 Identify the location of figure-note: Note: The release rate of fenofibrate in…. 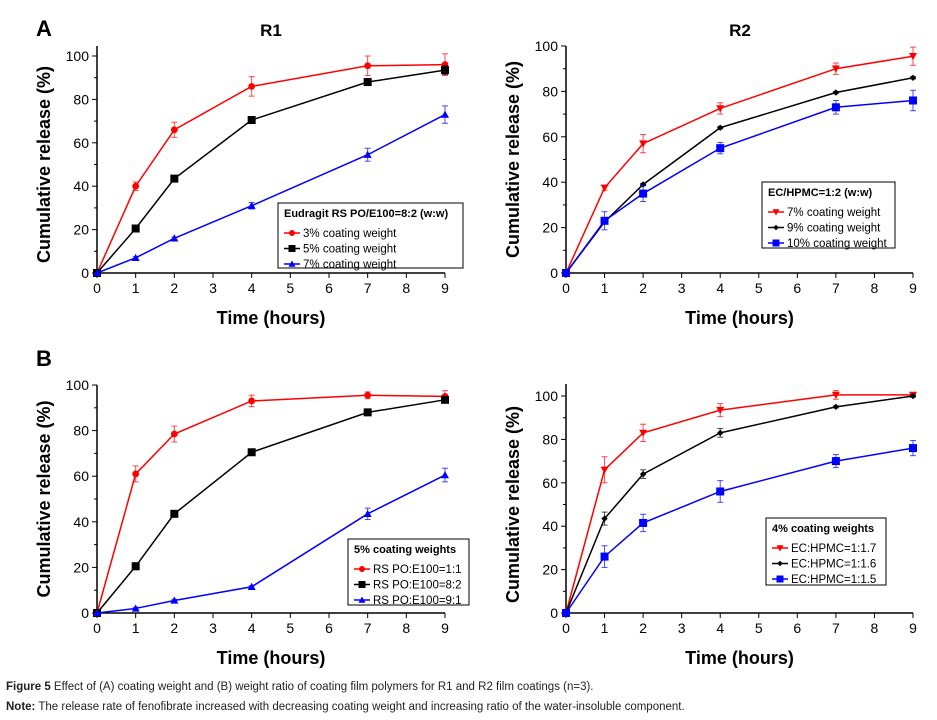
(345, 707).